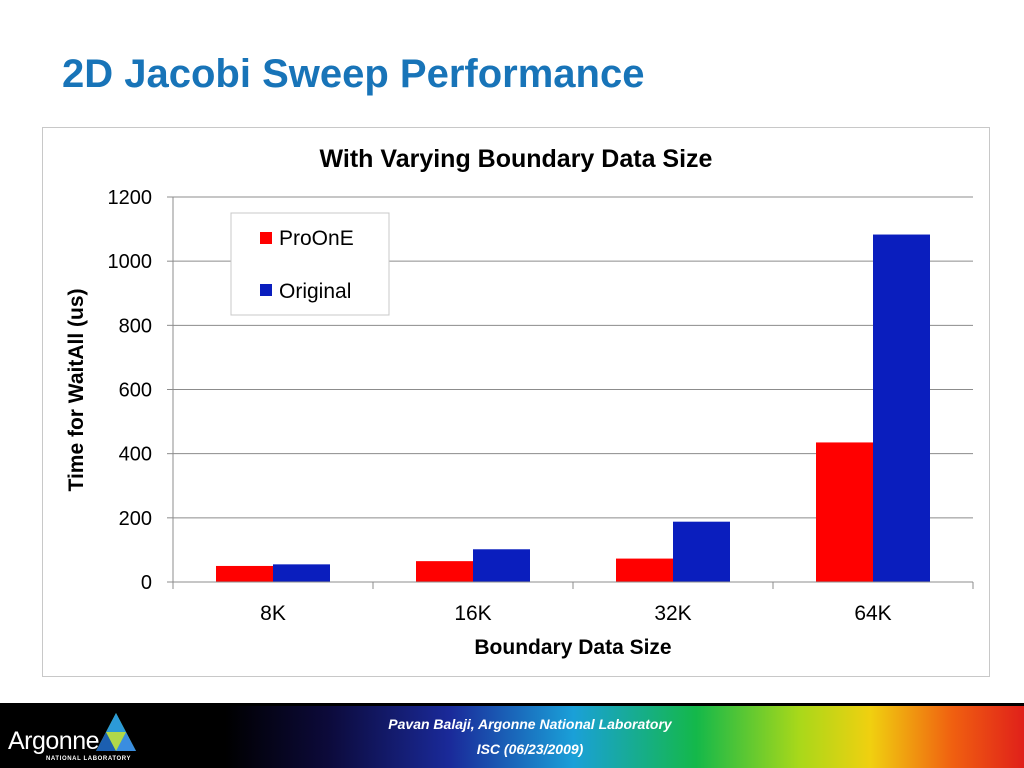 This screenshot has height=768, width=1024. What do you see at coordinates (54, 741) in the screenshot?
I see `logo-wordmark: Argonne` at bounding box center [54, 741].